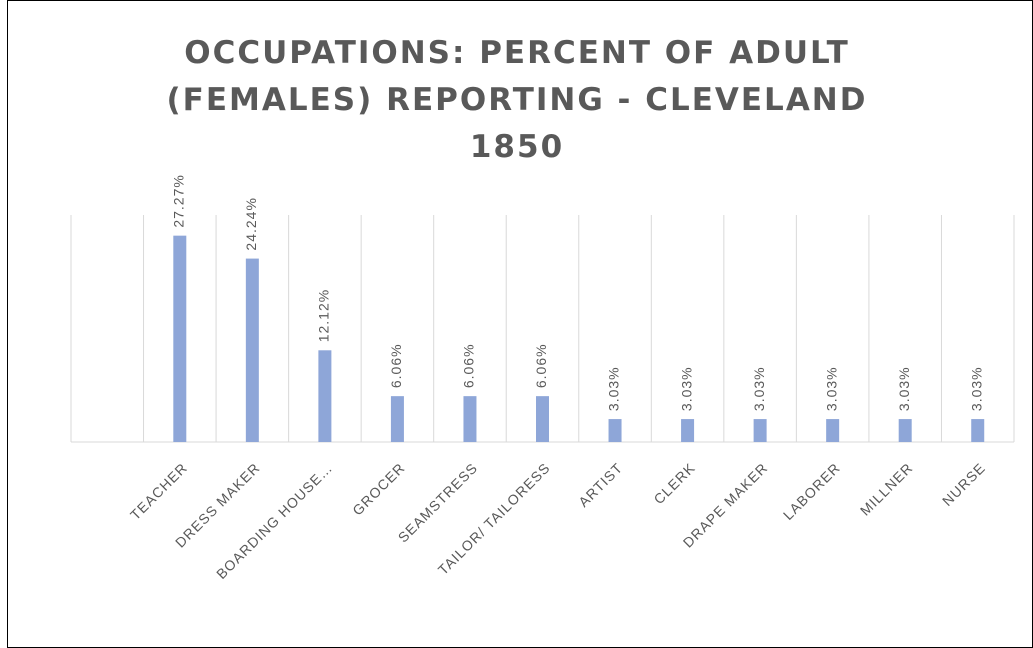  I want to click on x-tick-label: MILLNER, so click(886, 488).